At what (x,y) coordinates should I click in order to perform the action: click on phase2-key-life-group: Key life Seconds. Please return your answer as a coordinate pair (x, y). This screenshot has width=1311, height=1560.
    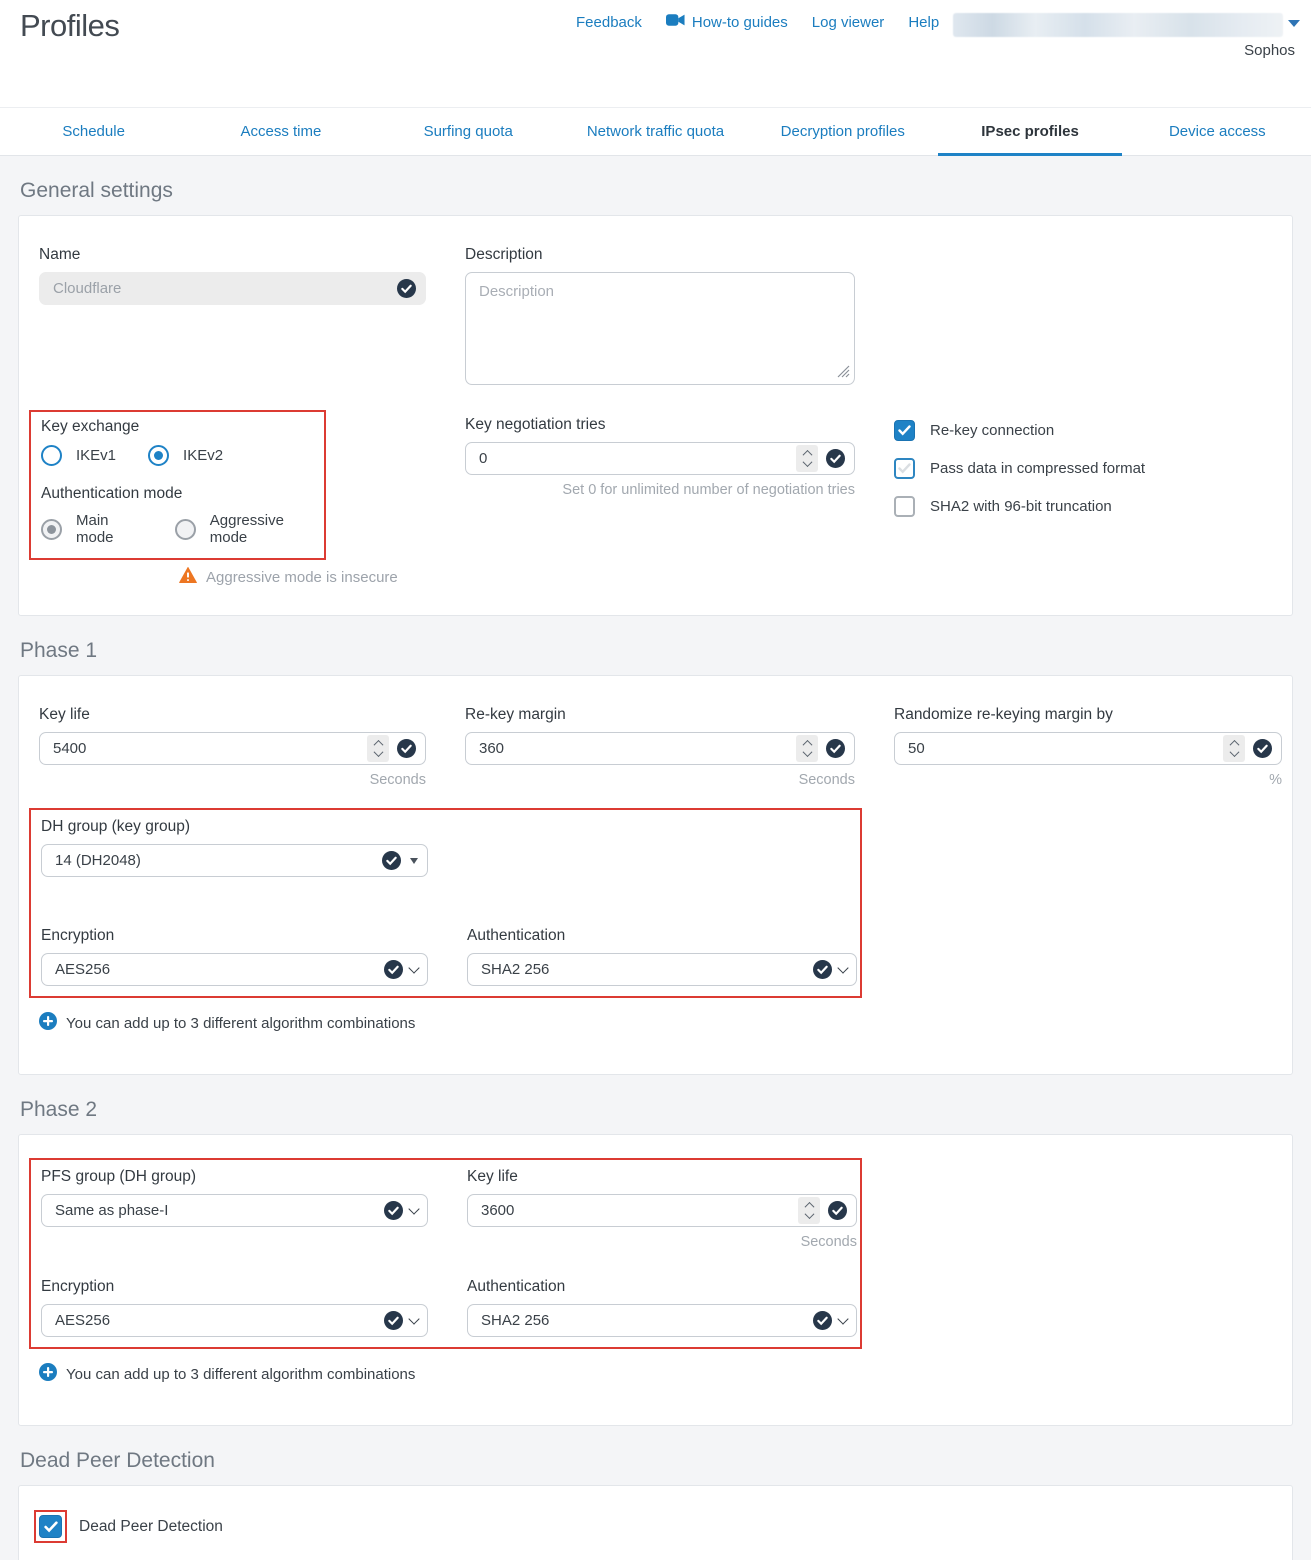
    Looking at the image, I should click on (662, 1209).